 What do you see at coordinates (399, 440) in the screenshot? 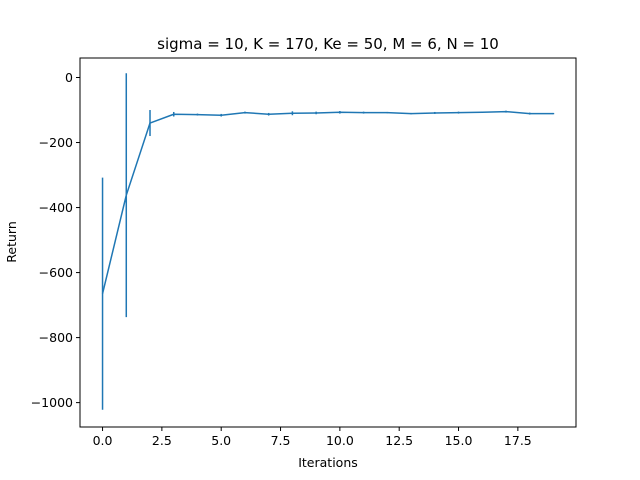
I see `x-tick-label: 12.5` at bounding box center [399, 440].